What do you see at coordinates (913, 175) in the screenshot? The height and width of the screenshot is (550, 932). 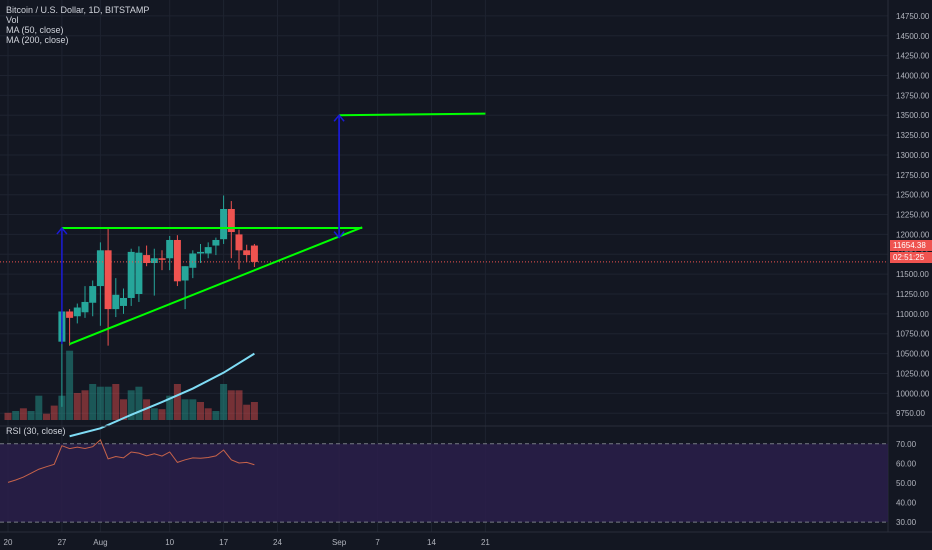 I see `price-tick-label: 12750.00` at bounding box center [913, 175].